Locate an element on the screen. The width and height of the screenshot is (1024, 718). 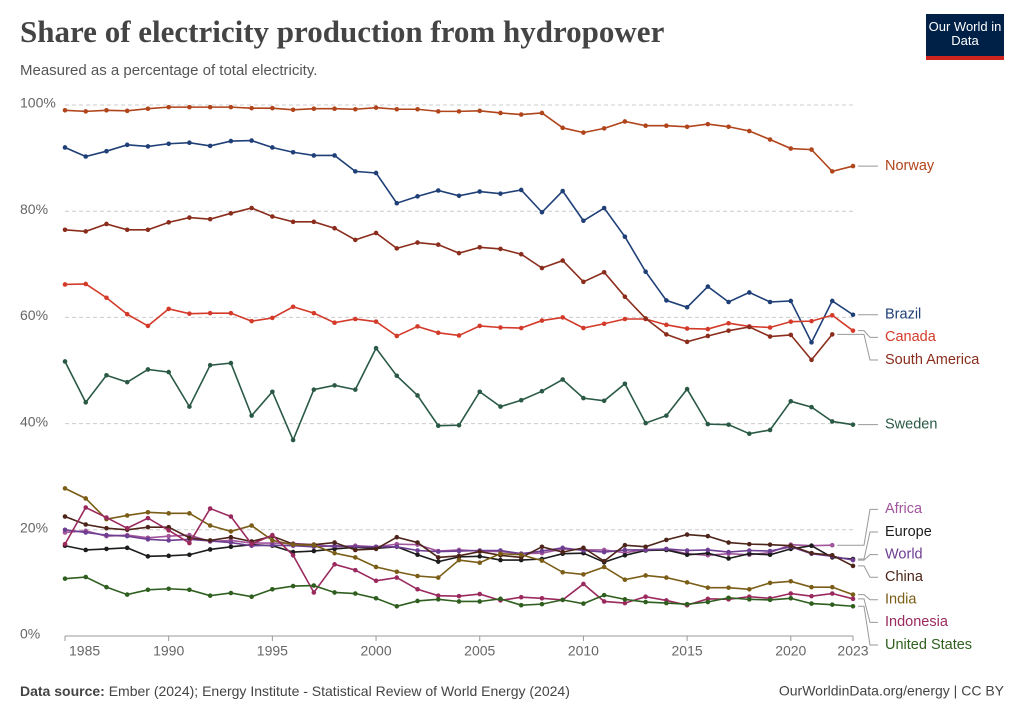
x-tick-label: 1985 is located at coordinates (84, 651).